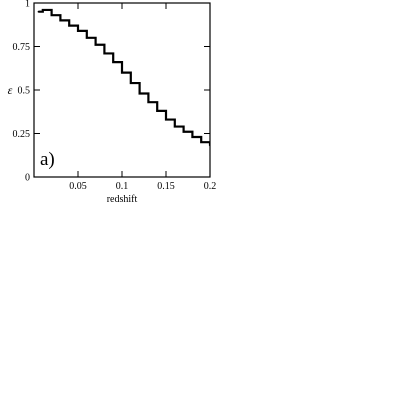  I want to click on x-tick-label: -18, so click(122, 395).